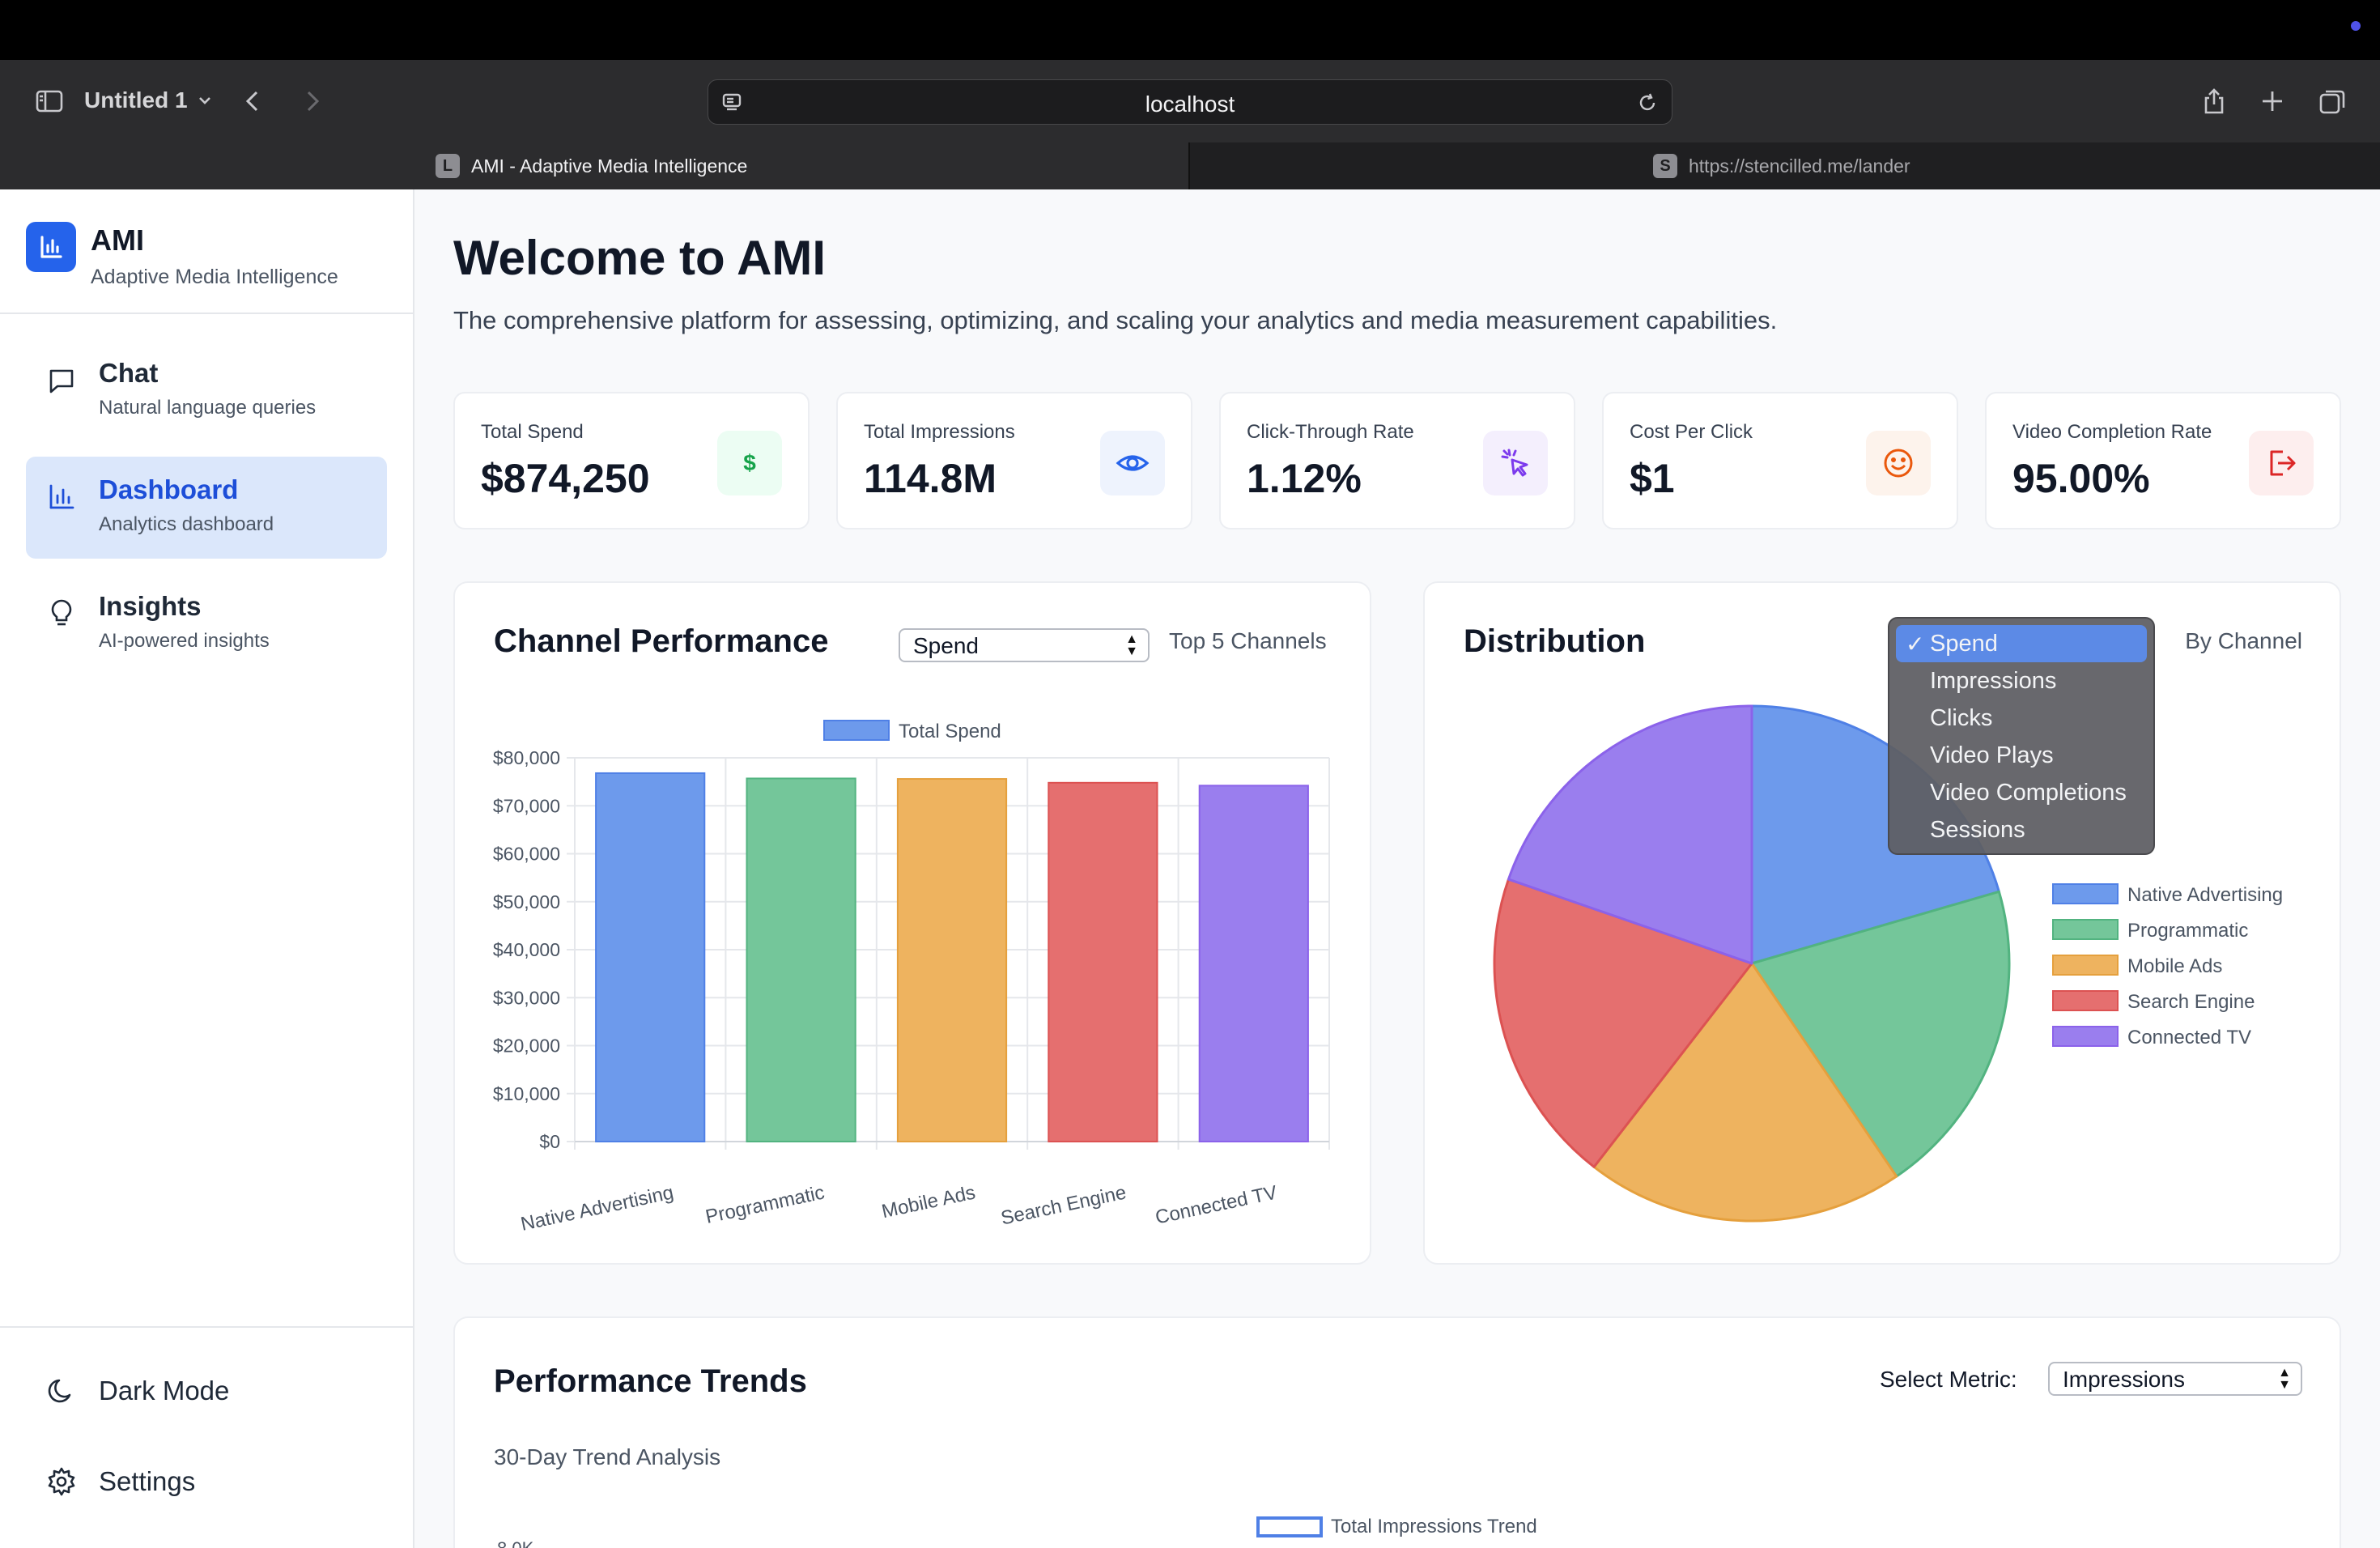 The height and width of the screenshot is (1548, 2380). Describe the element at coordinates (2281, 463) in the screenshot. I see `exit-icon` at that location.